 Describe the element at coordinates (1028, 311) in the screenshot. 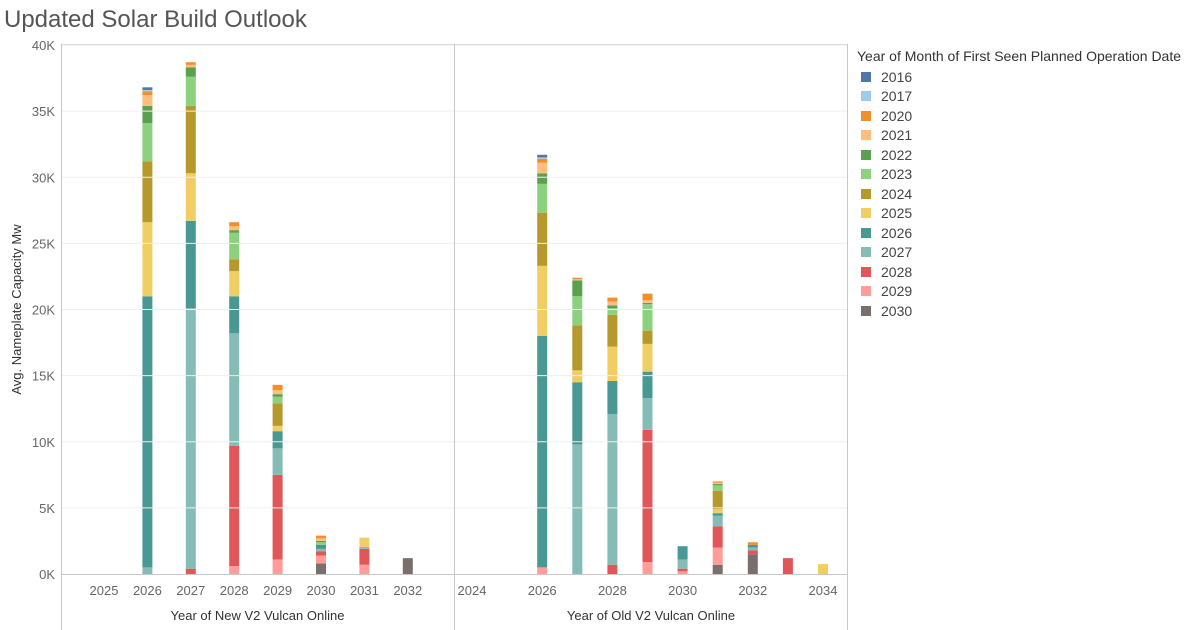

I see `legend-item-2030: 2030` at that location.